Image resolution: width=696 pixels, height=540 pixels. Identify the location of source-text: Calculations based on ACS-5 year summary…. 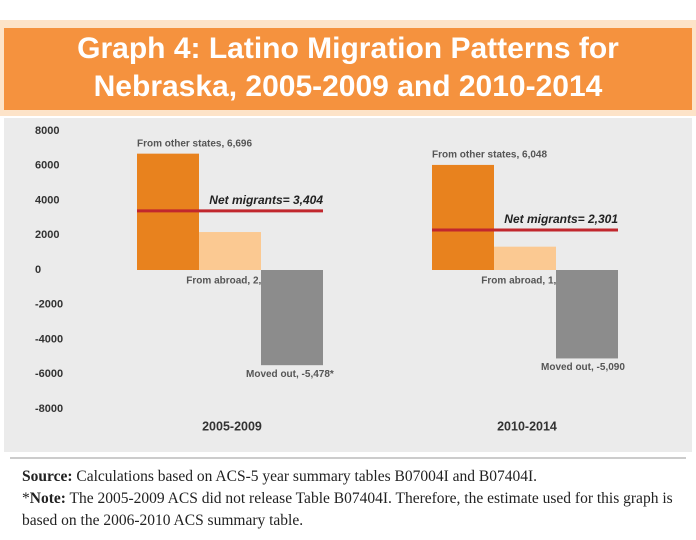
(307, 476).